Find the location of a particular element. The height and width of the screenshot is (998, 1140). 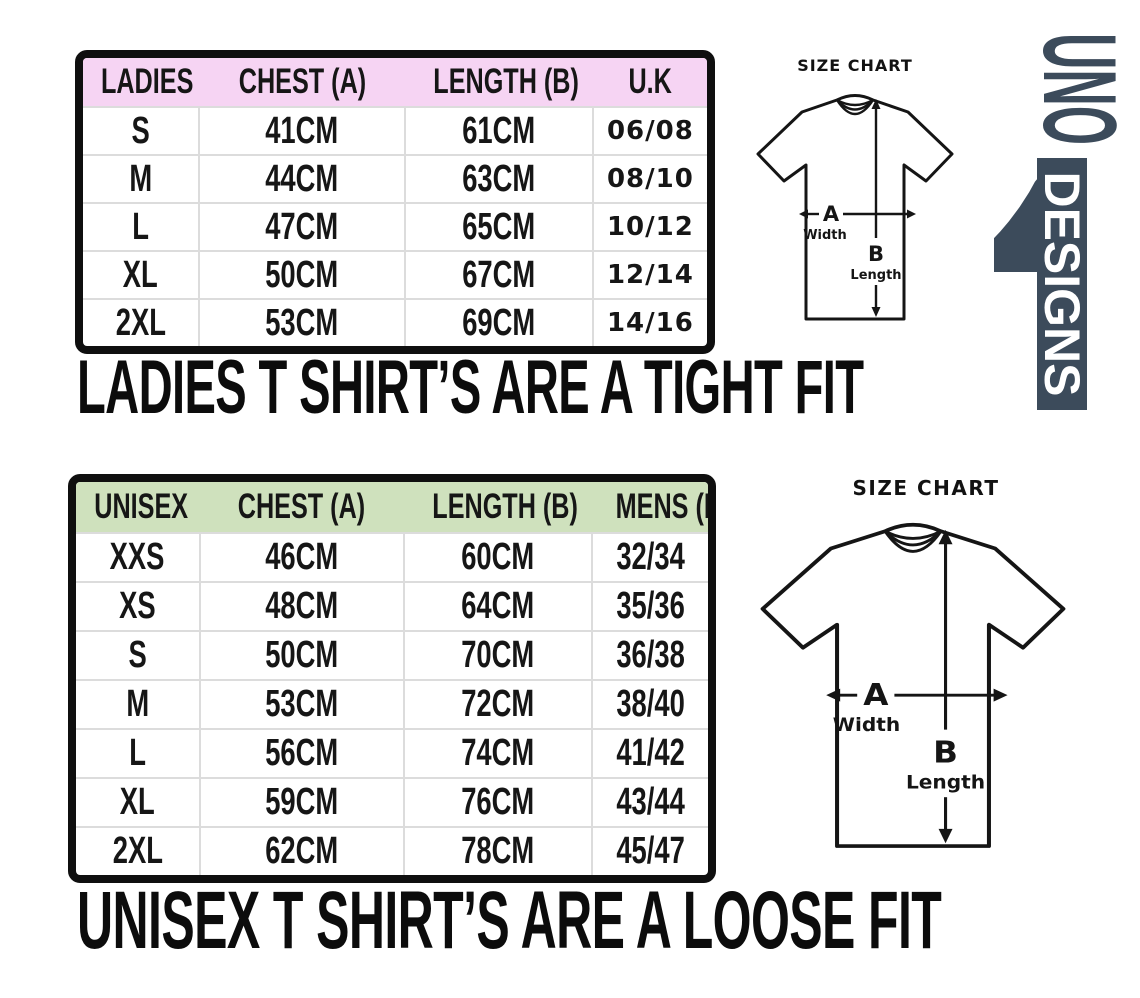

size-cell: 72CM is located at coordinates (497, 704).